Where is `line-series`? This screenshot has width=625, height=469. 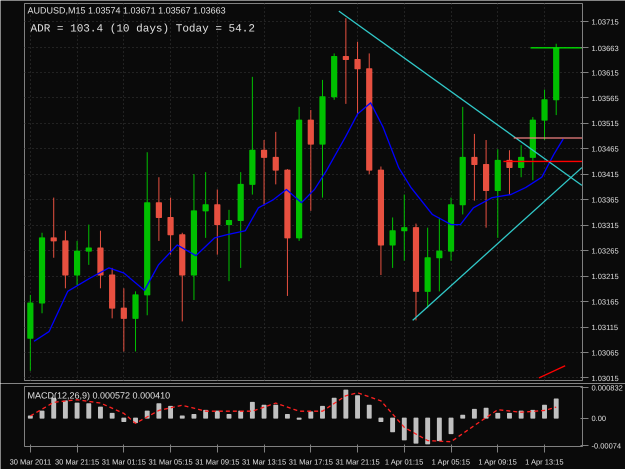 line-series is located at coordinates (293, 417).